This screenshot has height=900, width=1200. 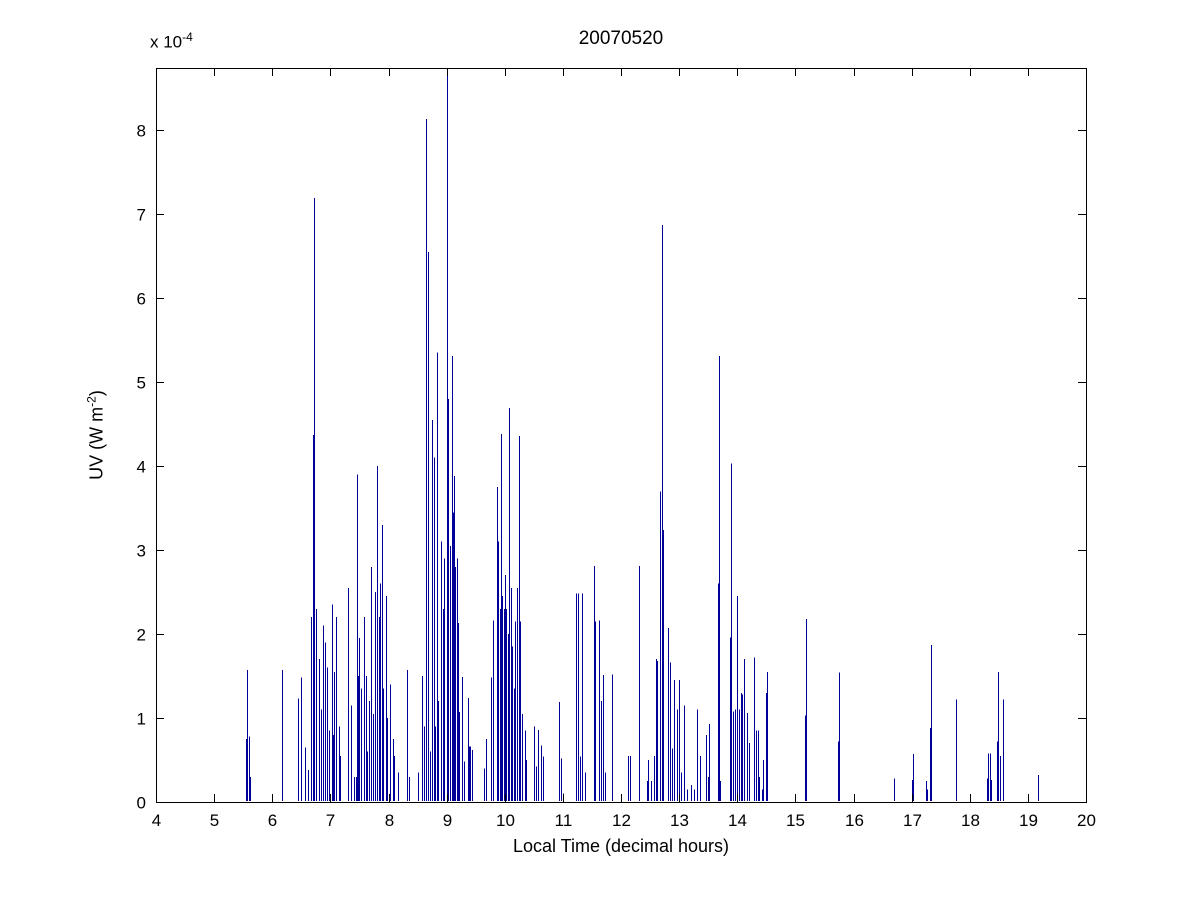 I want to click on x-tick-label: 12, so click(x=621, y=820).